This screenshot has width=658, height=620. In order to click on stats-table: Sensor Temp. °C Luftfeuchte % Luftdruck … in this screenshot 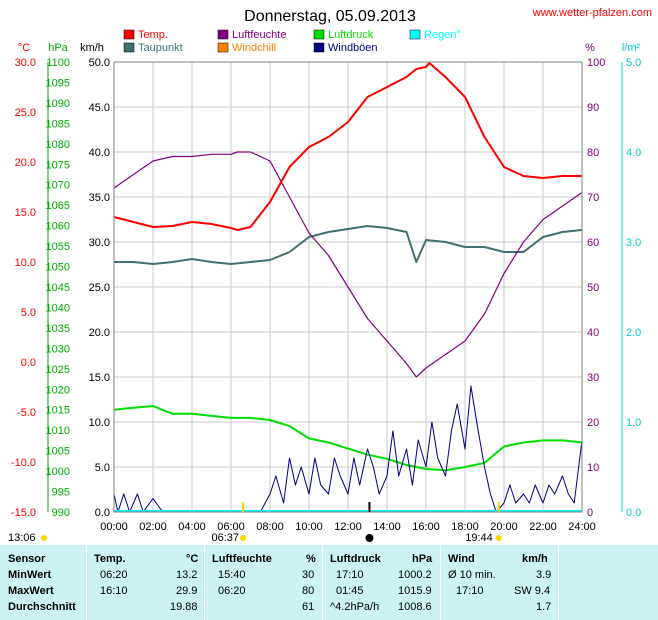, I will do `click(329, 582)`.